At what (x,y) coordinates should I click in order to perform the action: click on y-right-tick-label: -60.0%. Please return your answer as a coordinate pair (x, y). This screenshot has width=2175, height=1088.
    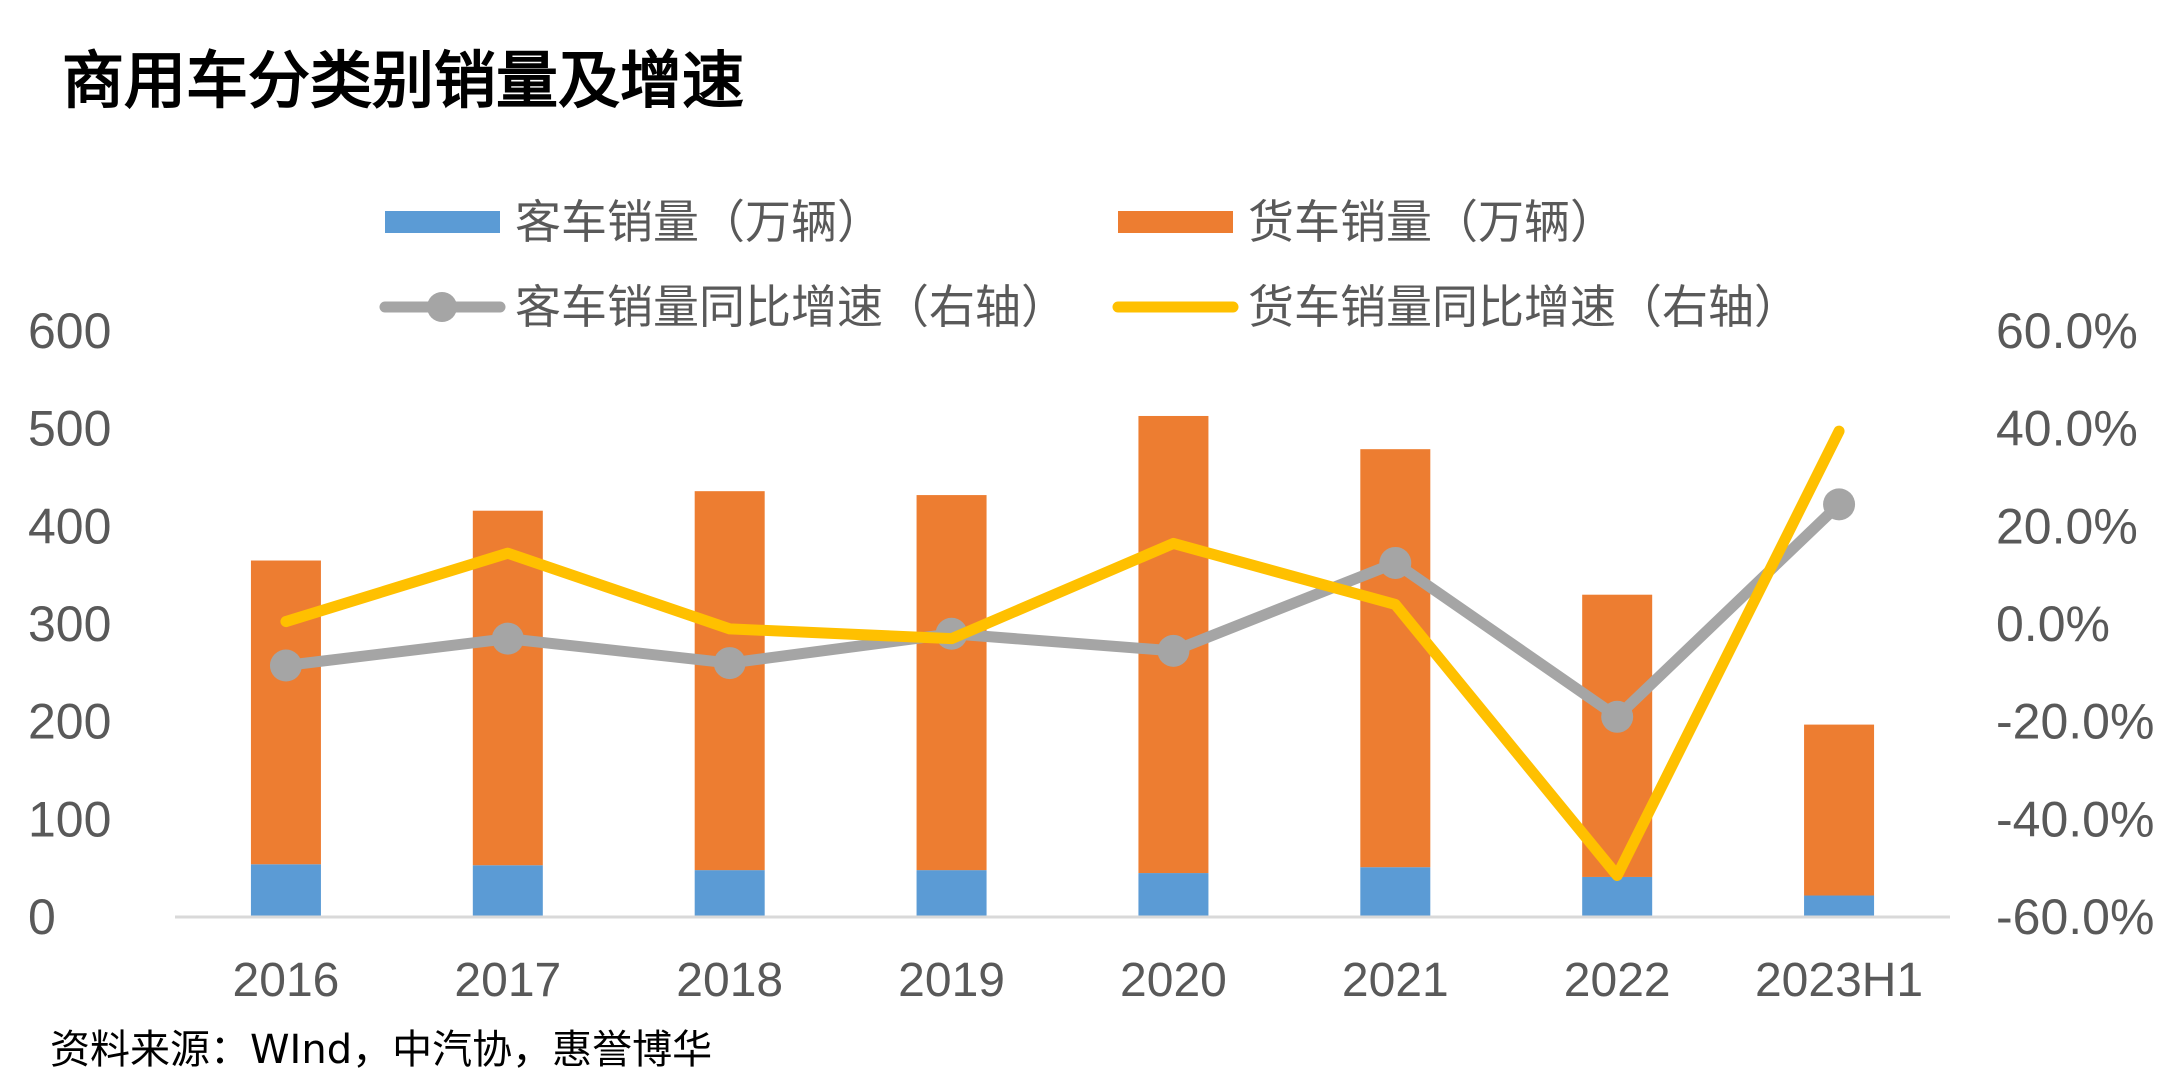
    Looking at the image, I should click on (2075, 917).